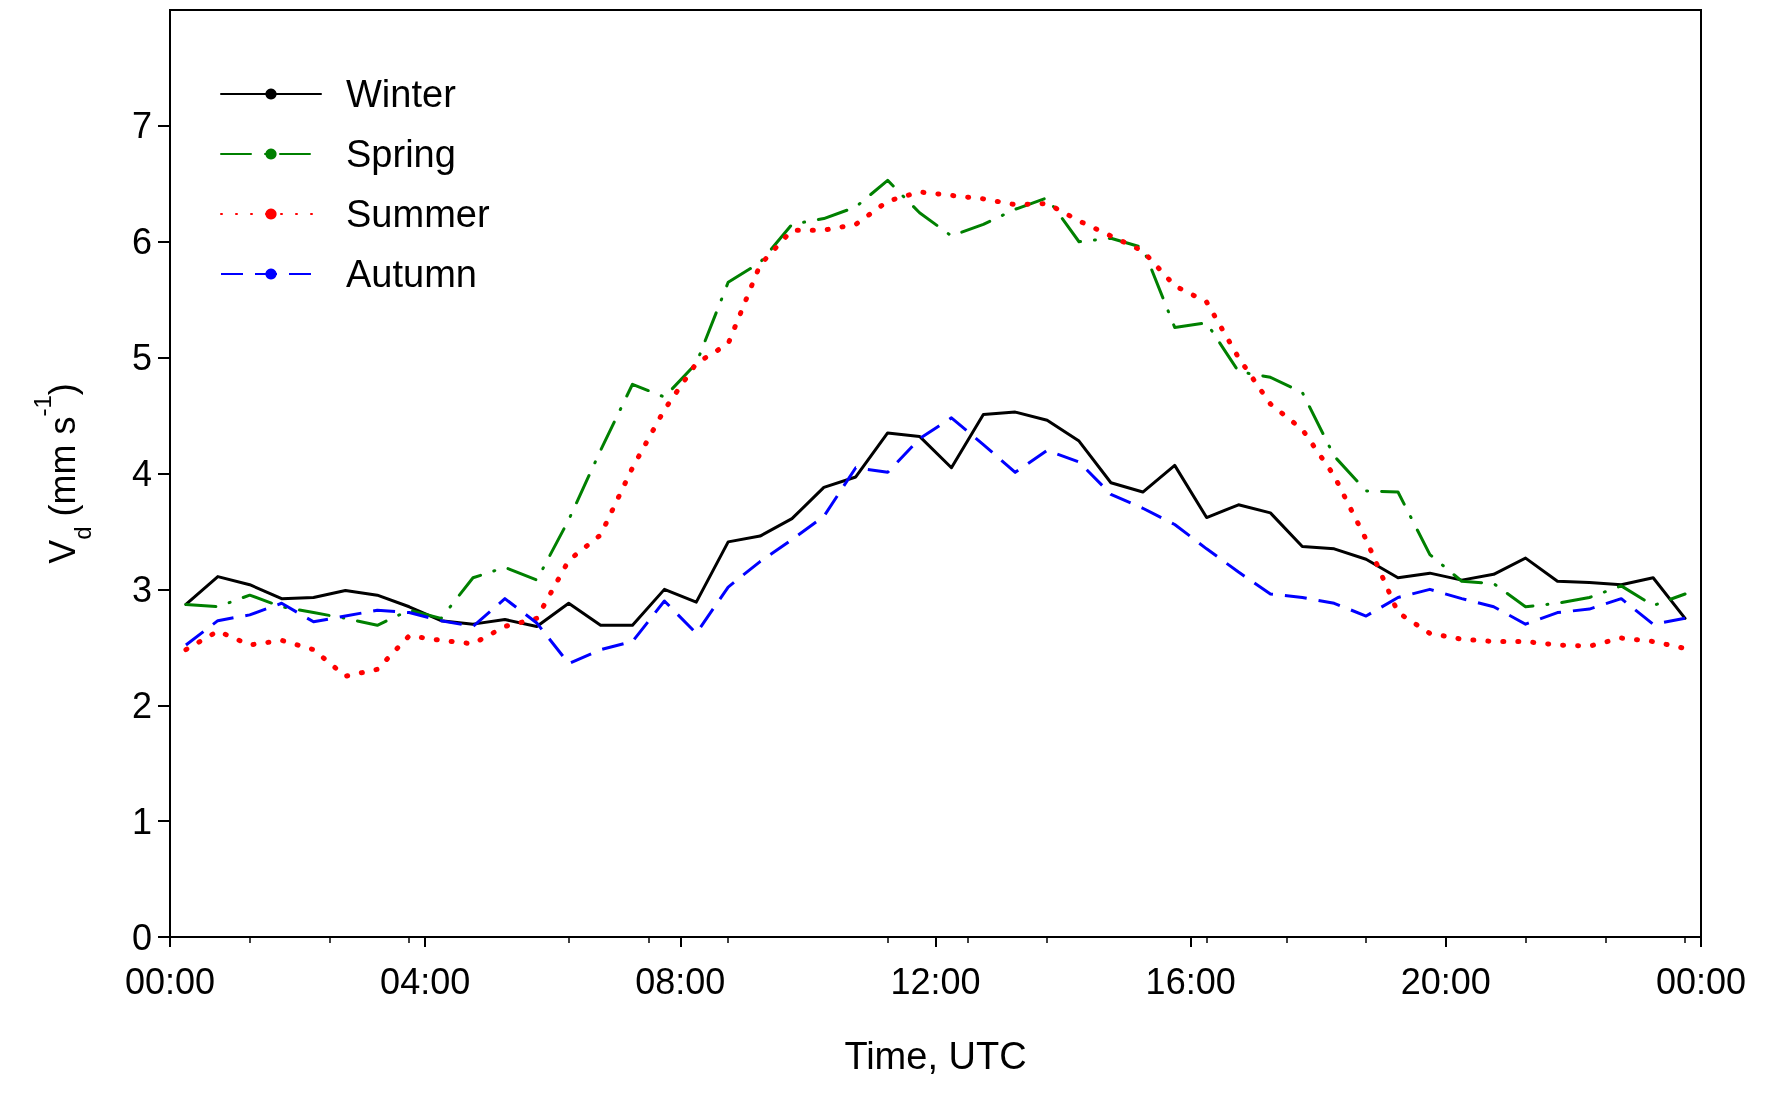 This screenshot has width=1771, height=1095. Describe the element at coordinates (141, 473) in the screenshot. I see `y-tick-label: 4` at that location.